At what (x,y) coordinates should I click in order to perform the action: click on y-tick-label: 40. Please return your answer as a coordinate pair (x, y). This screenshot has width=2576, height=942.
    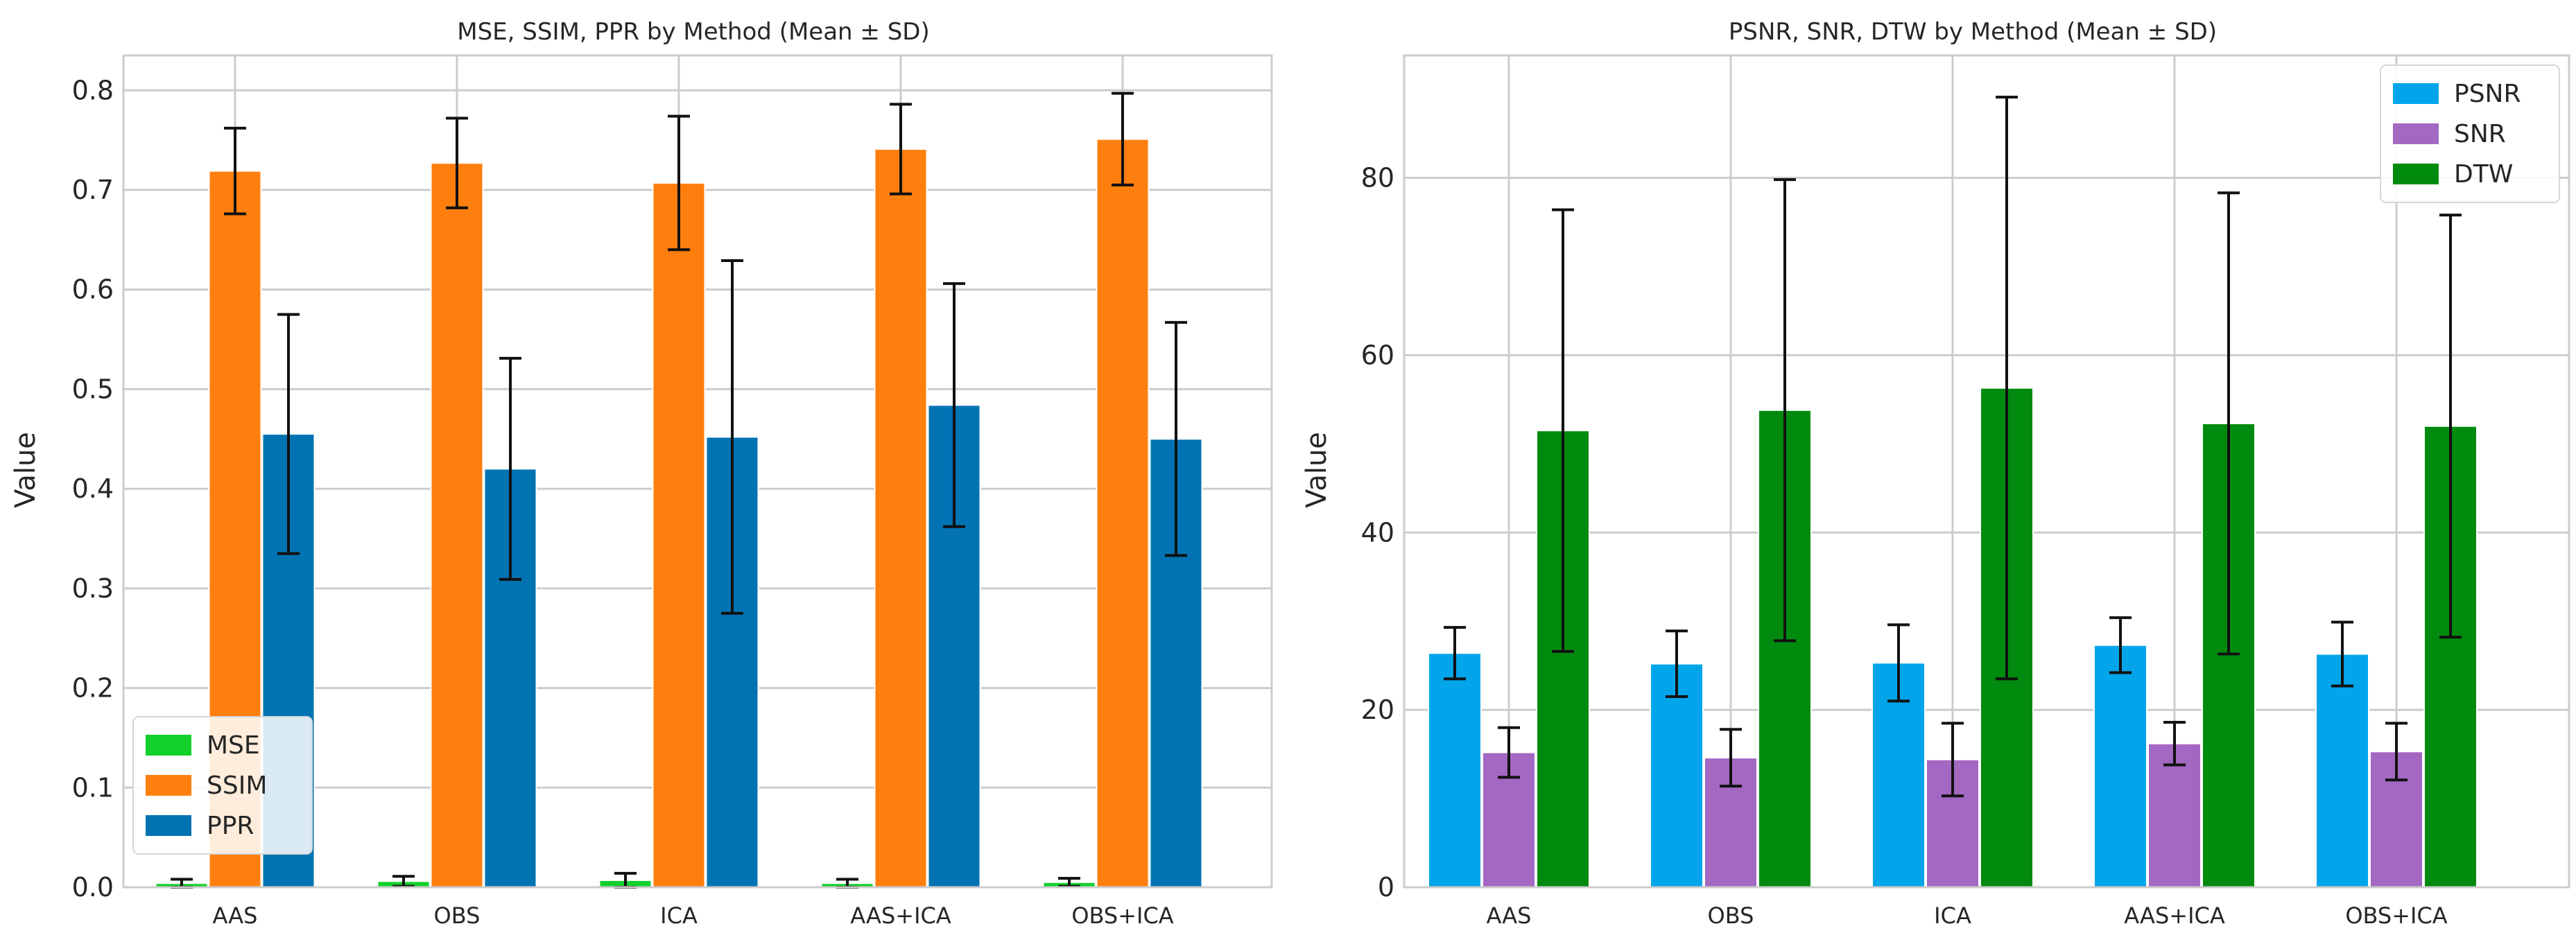
    Looking at the image, I should click on (1377, 532).